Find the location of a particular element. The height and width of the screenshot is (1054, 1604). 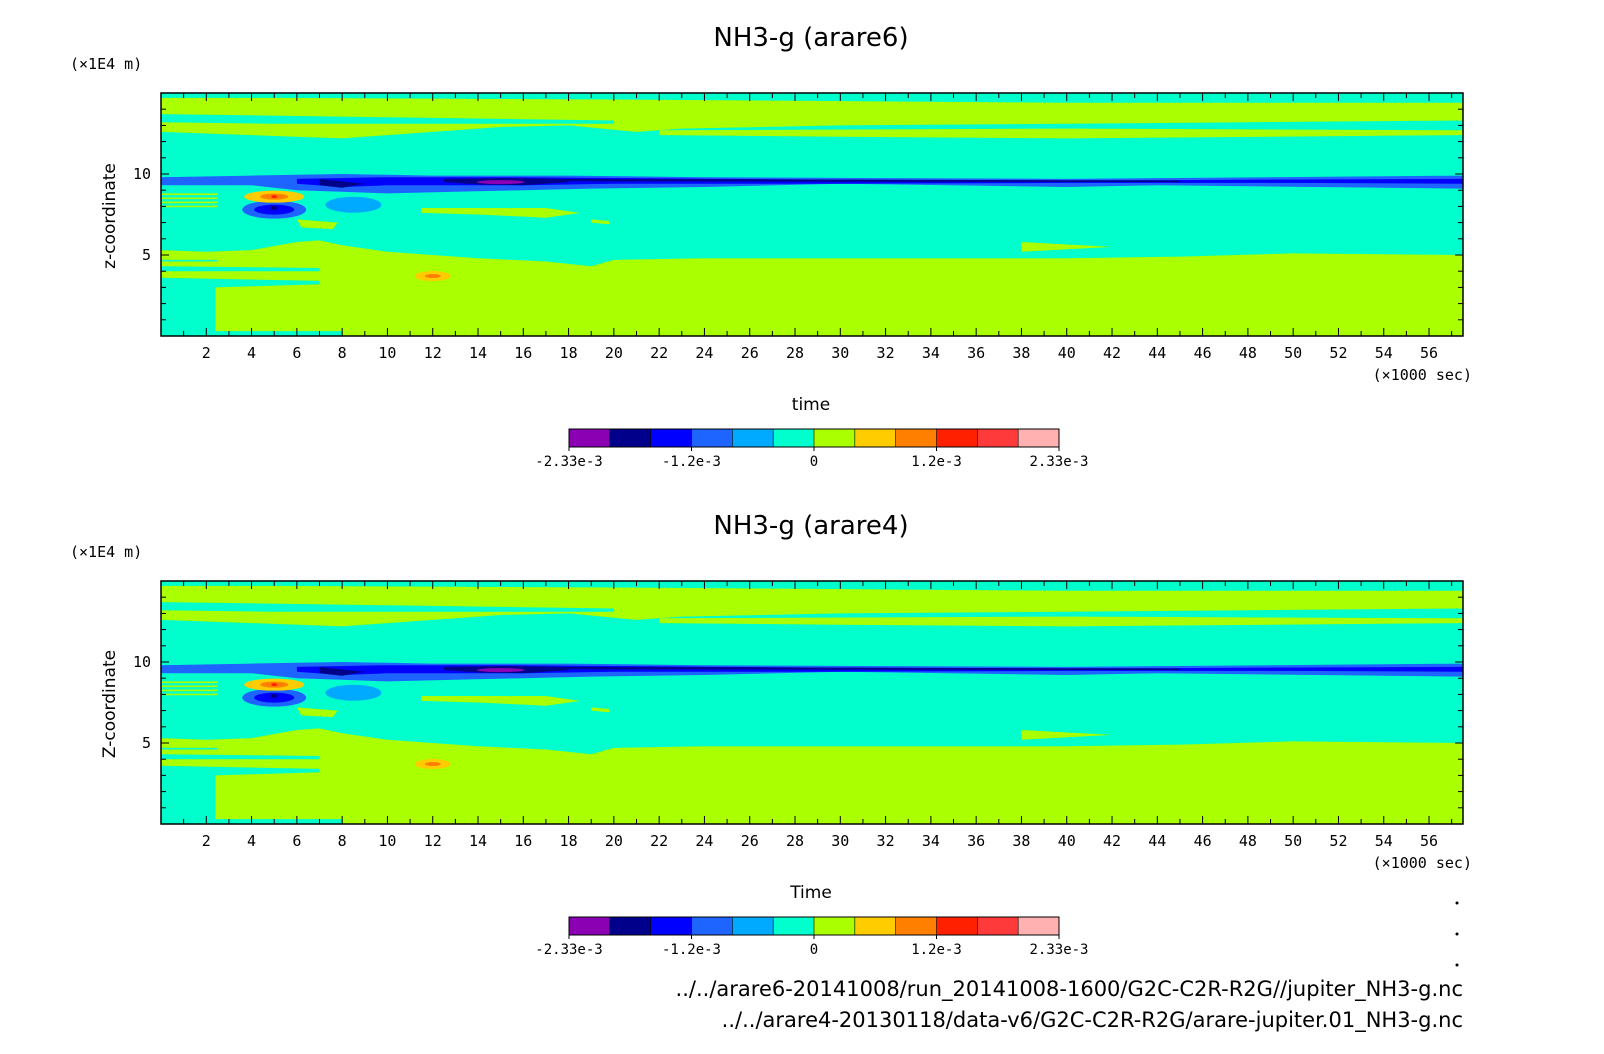

x-tick-label: 2 is located at coordinates (206, 841).